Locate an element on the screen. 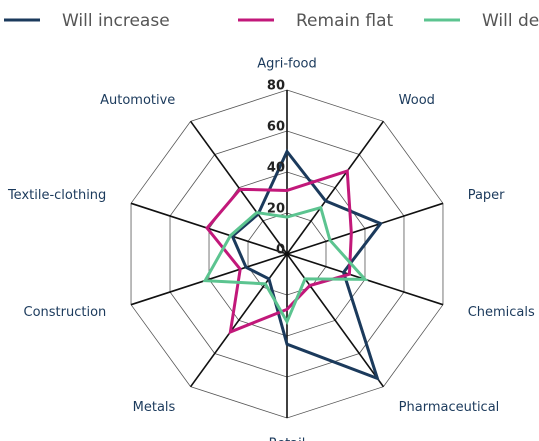 Image resolution: width=539 pixels, height=441 pixels. legend-label: Remain flat is located at coordinates (345, 21).